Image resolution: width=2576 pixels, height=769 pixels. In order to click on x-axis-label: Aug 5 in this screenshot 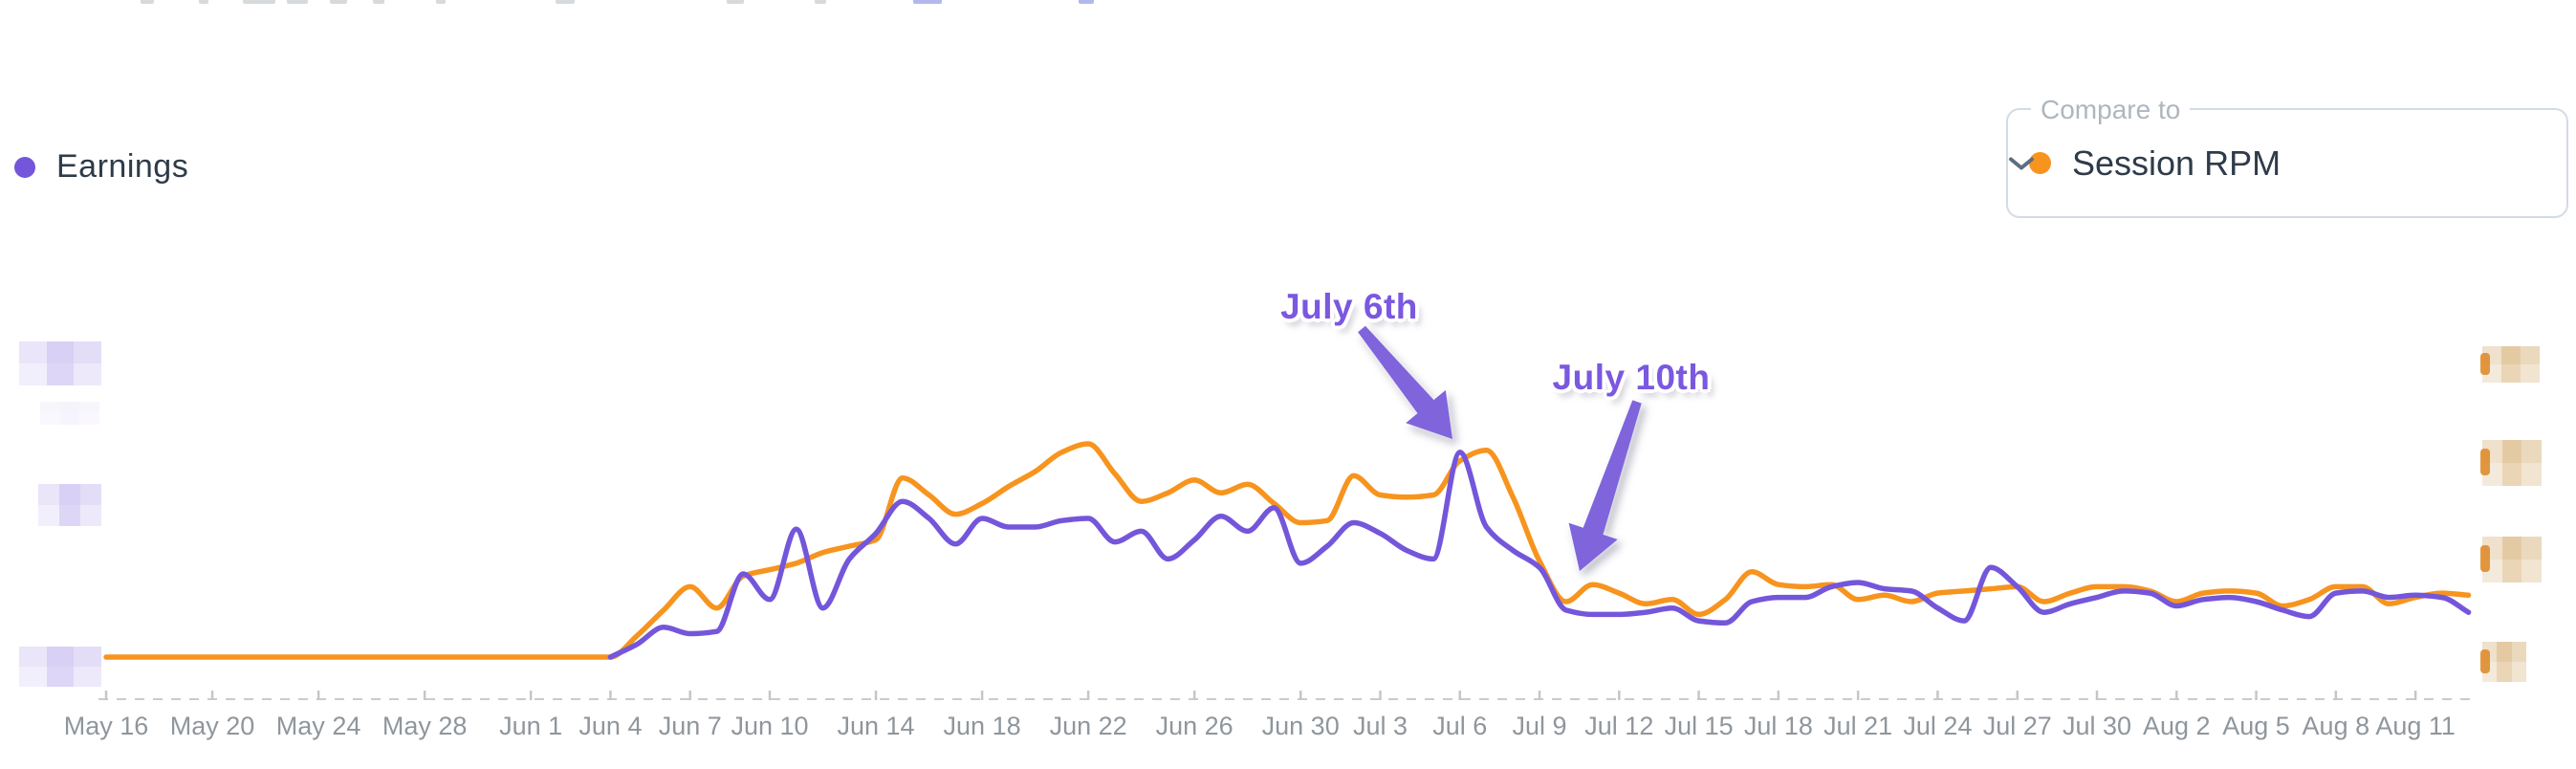, I will do `click(2256, 726)`.